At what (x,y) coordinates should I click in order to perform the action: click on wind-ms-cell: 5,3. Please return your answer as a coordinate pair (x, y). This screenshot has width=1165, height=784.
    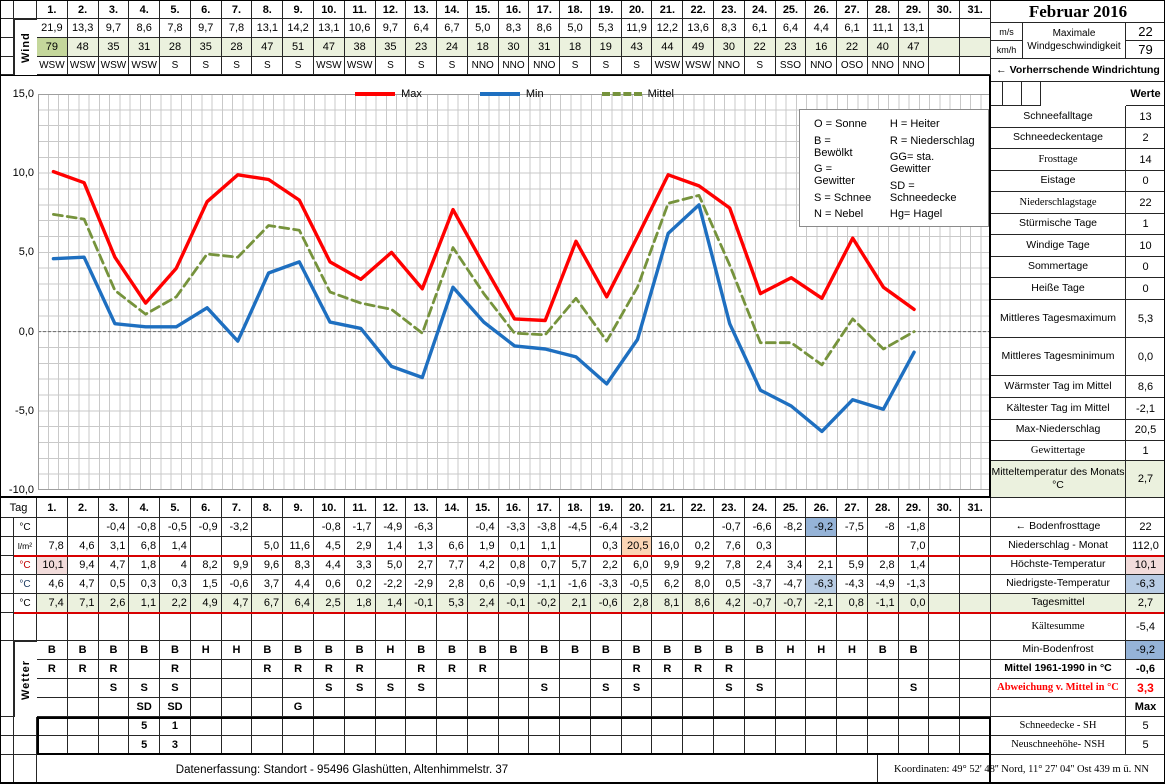
    Looking at the image, I should click on (606, 28).